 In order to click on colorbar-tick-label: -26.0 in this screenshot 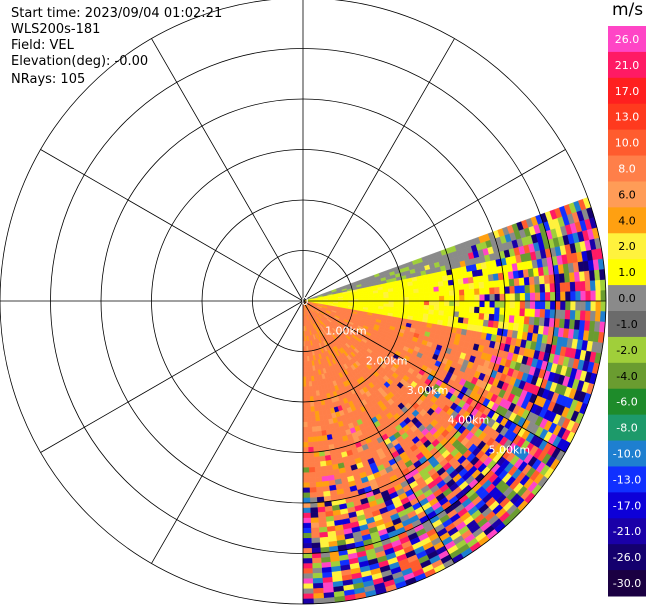, I will do `click(627, 557)`.